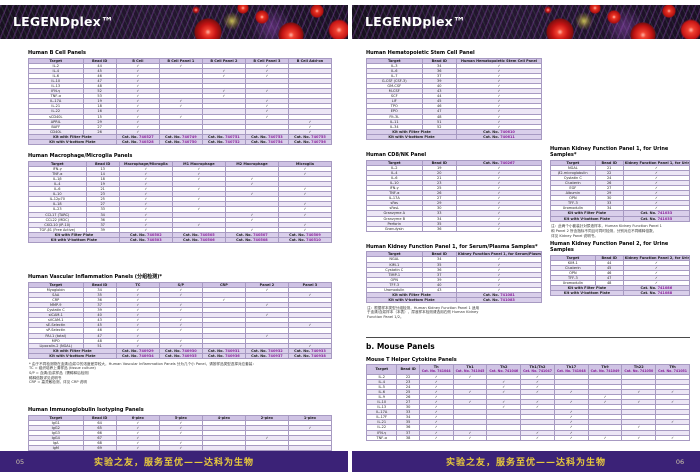  I want to click on table-row: EGF 27 ✓, so click(620, 188).